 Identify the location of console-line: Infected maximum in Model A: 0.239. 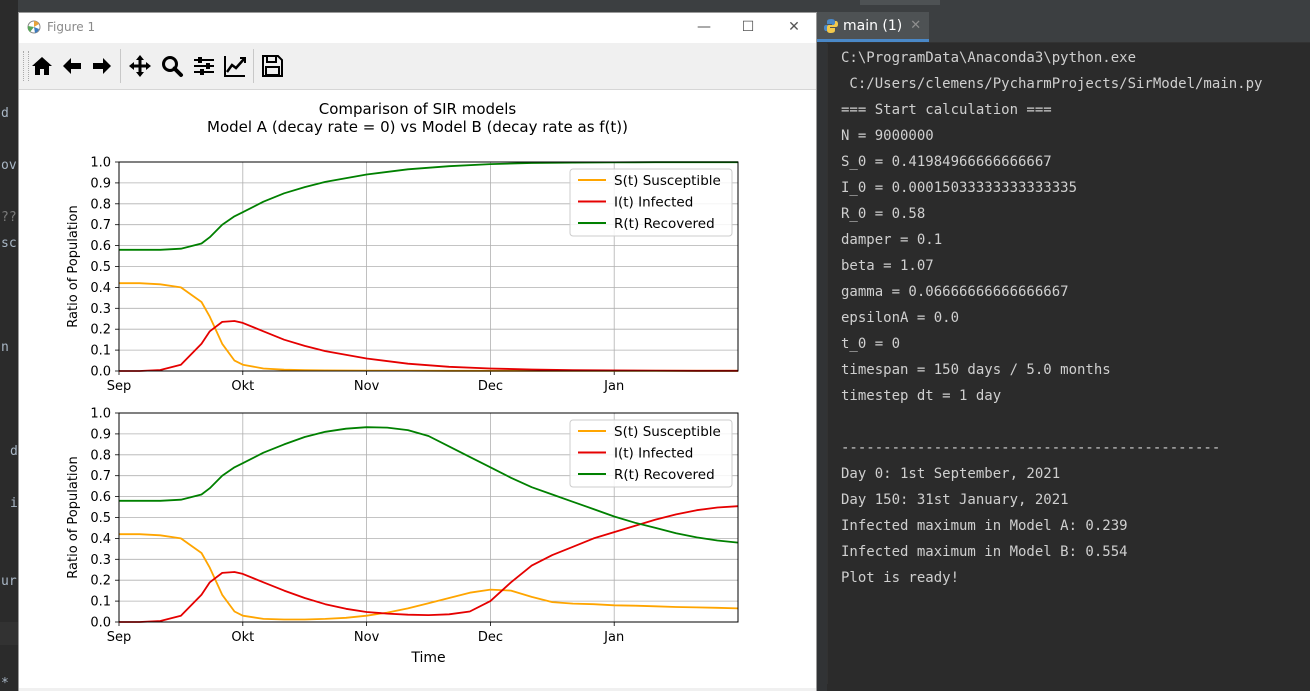
(984, 526).